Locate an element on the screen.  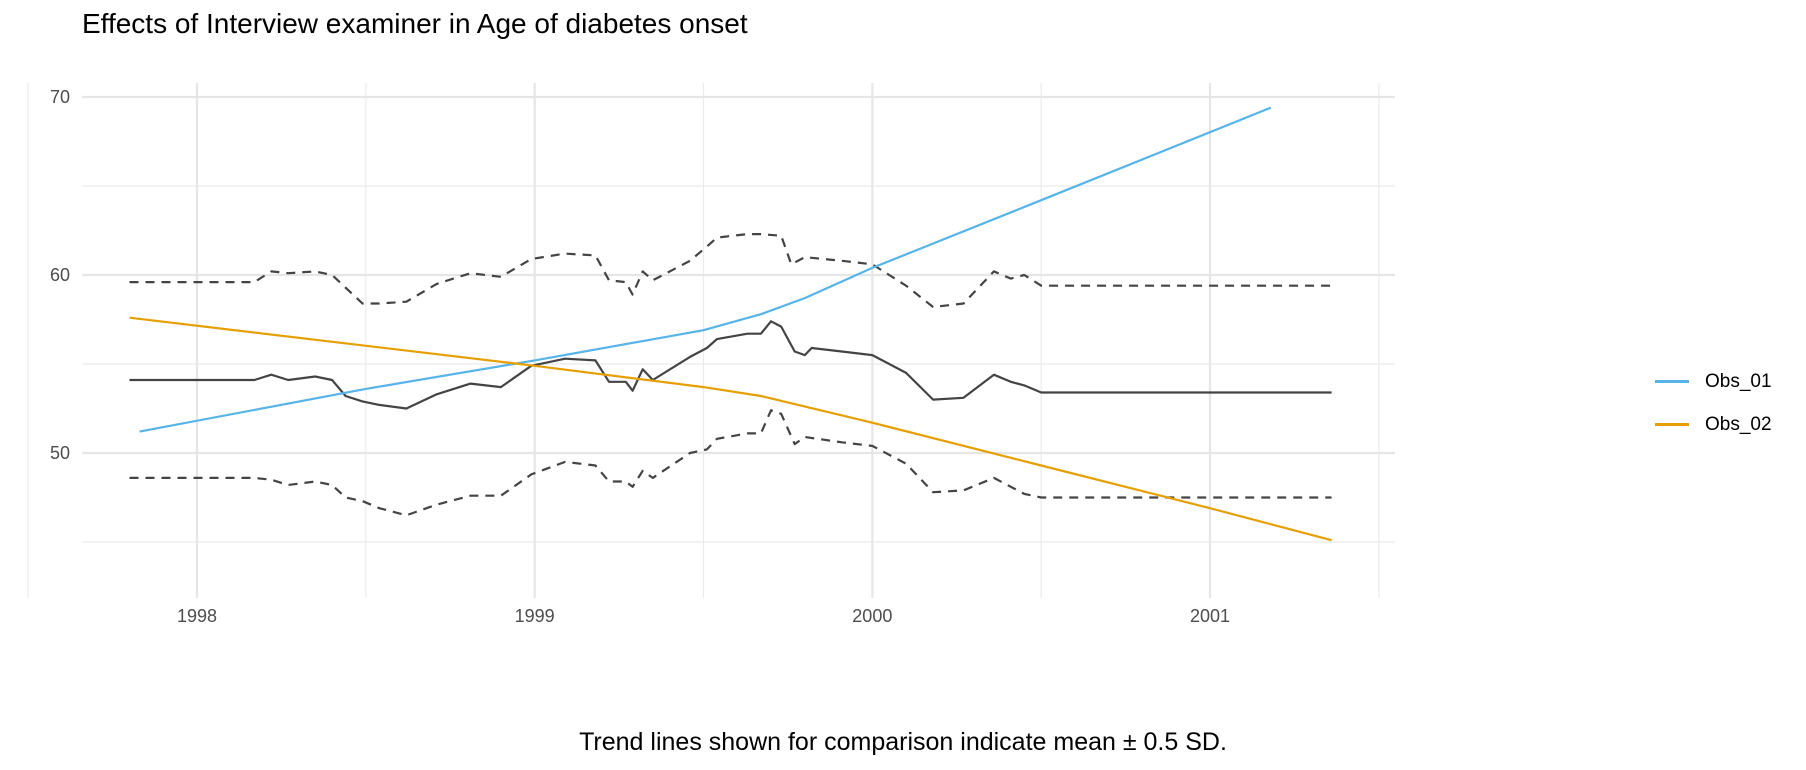
legend-item-obs-02: Obs_02 is located at coordinates (1713, 424).